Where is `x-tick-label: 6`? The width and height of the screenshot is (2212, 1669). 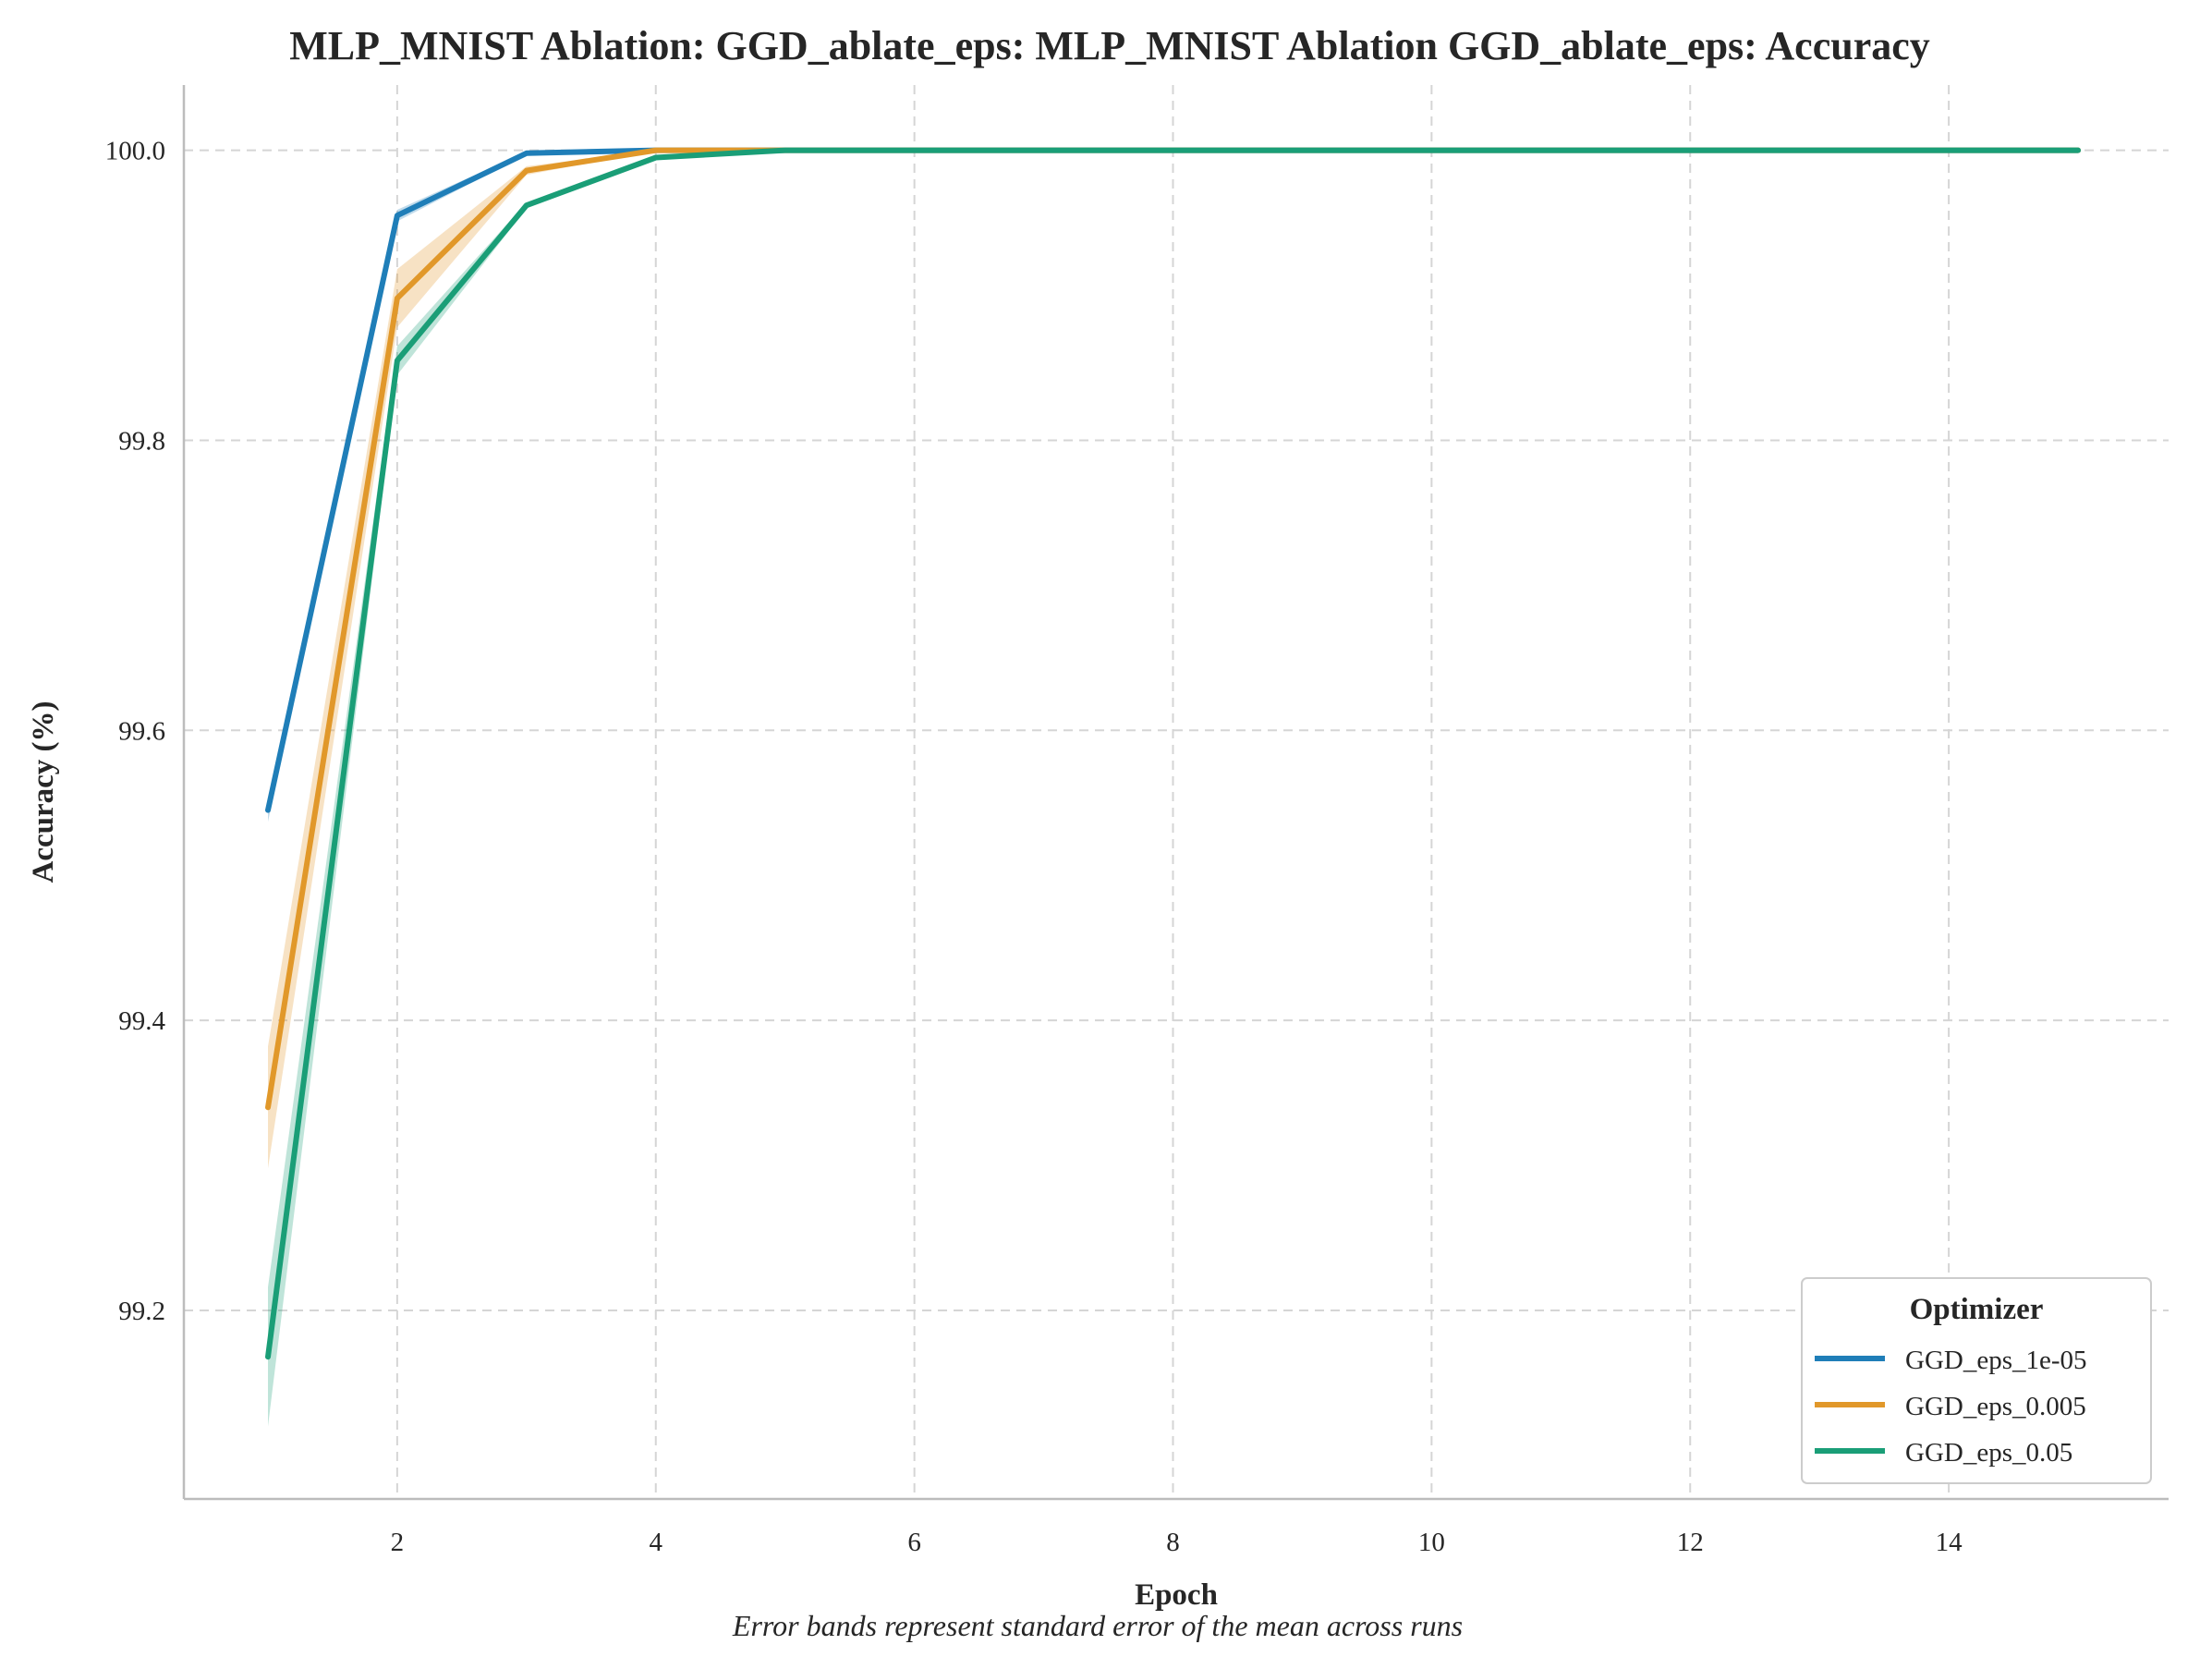 x-tick-label: 6 is located at coordinates (914, 1543).